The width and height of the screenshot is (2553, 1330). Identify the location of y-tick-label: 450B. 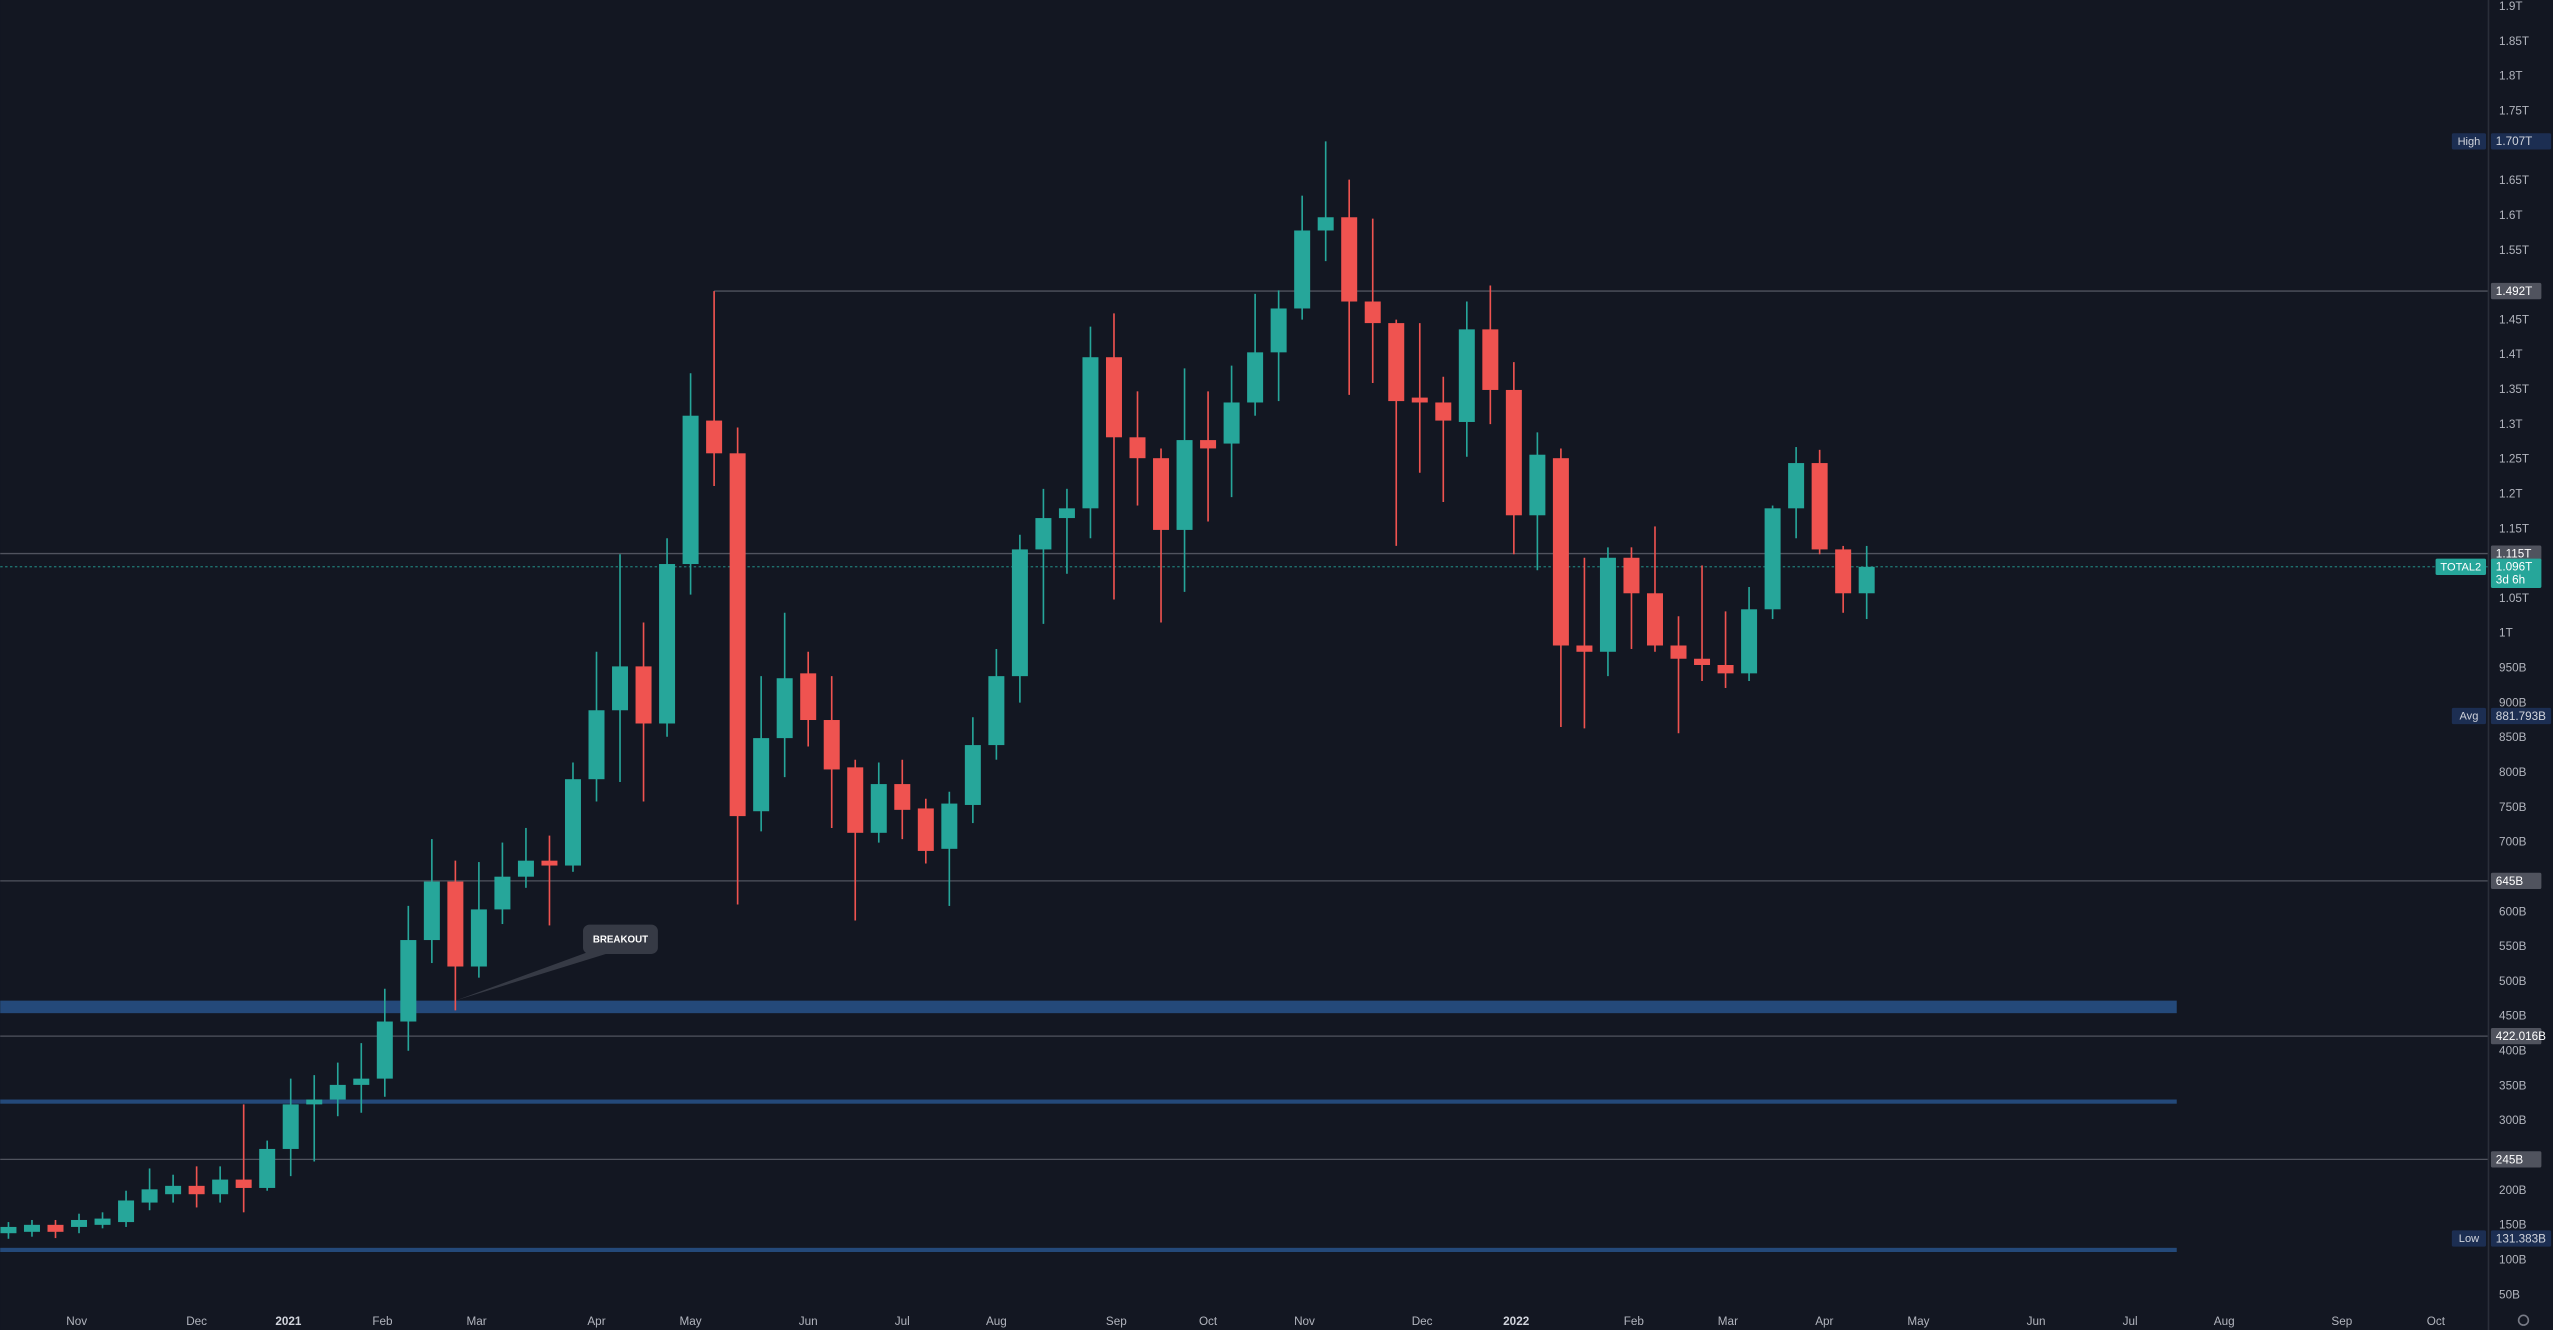
(2513, 1016).